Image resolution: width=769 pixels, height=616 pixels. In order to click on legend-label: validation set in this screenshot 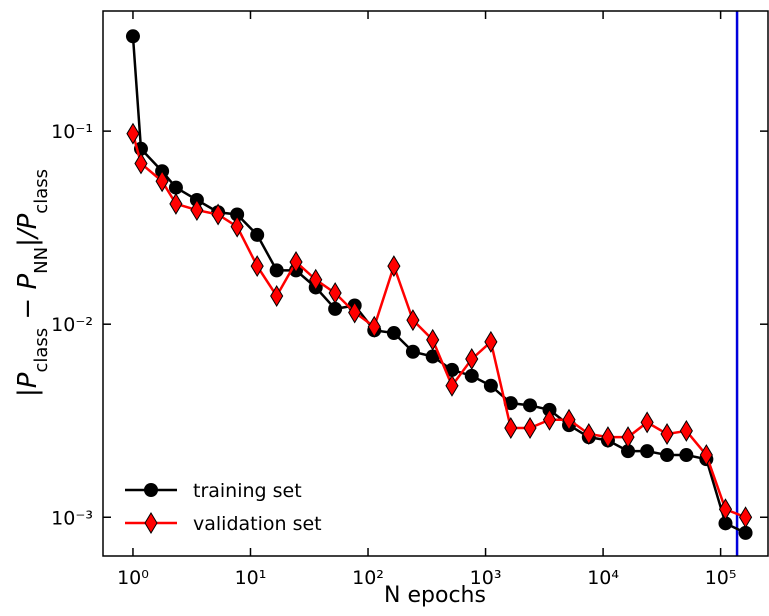, I will do `click(257, 524)`.